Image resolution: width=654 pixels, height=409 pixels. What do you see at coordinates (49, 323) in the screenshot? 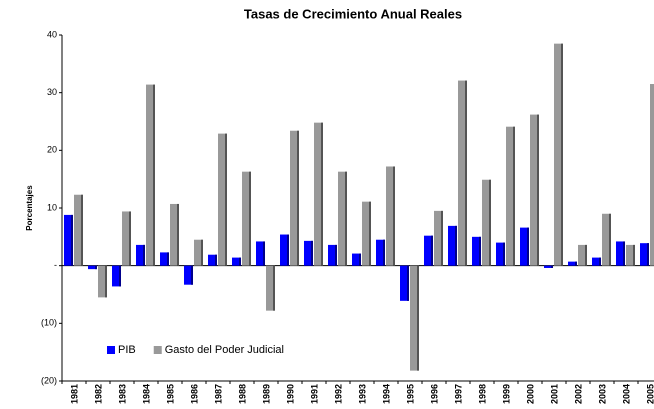
I see `y-tick-label: (10)` at bounding box center [49, 323].